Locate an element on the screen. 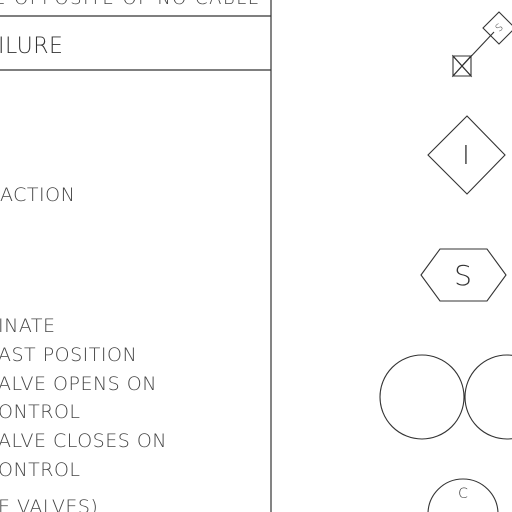  actuator-letter: S is located at coordinates (500, 28).